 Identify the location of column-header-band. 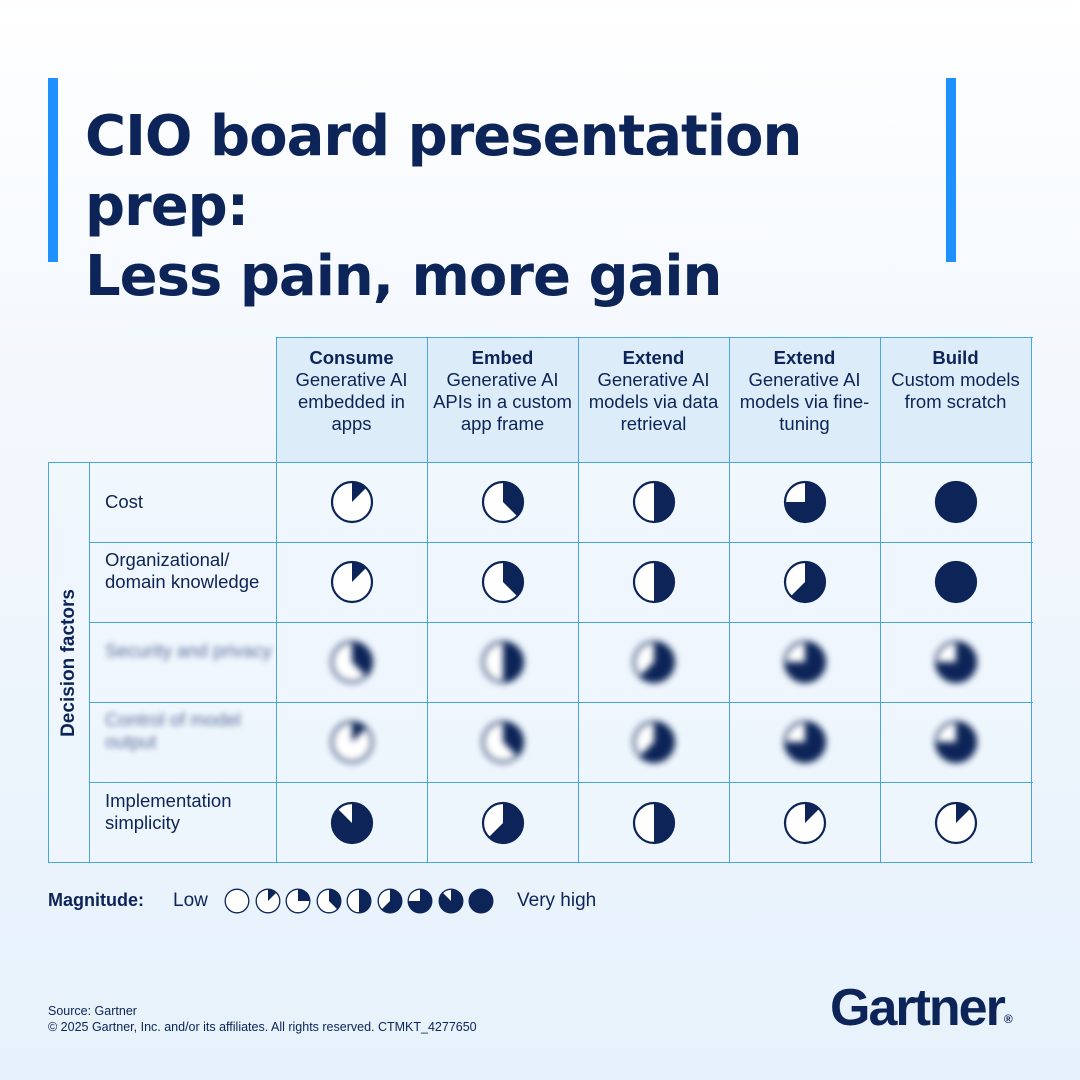
(654, 399).